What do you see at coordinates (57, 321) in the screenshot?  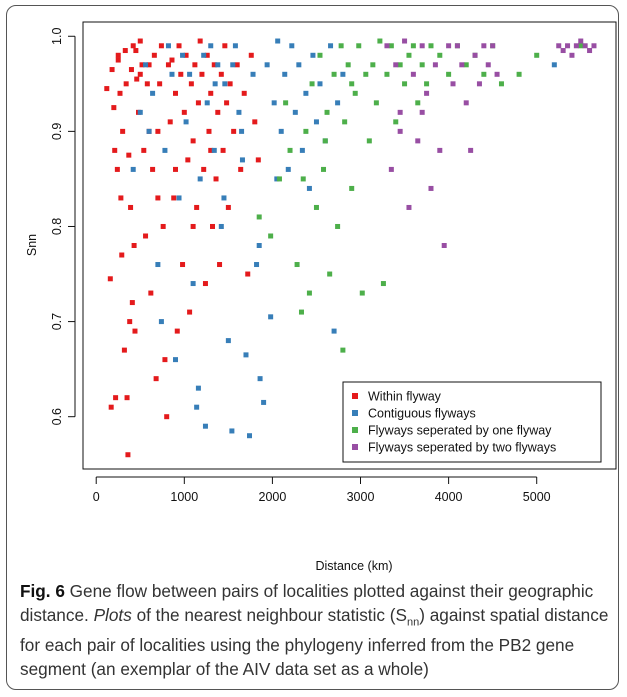 I see `y-tick-label: 0.7` at bounding box center [57, 321].